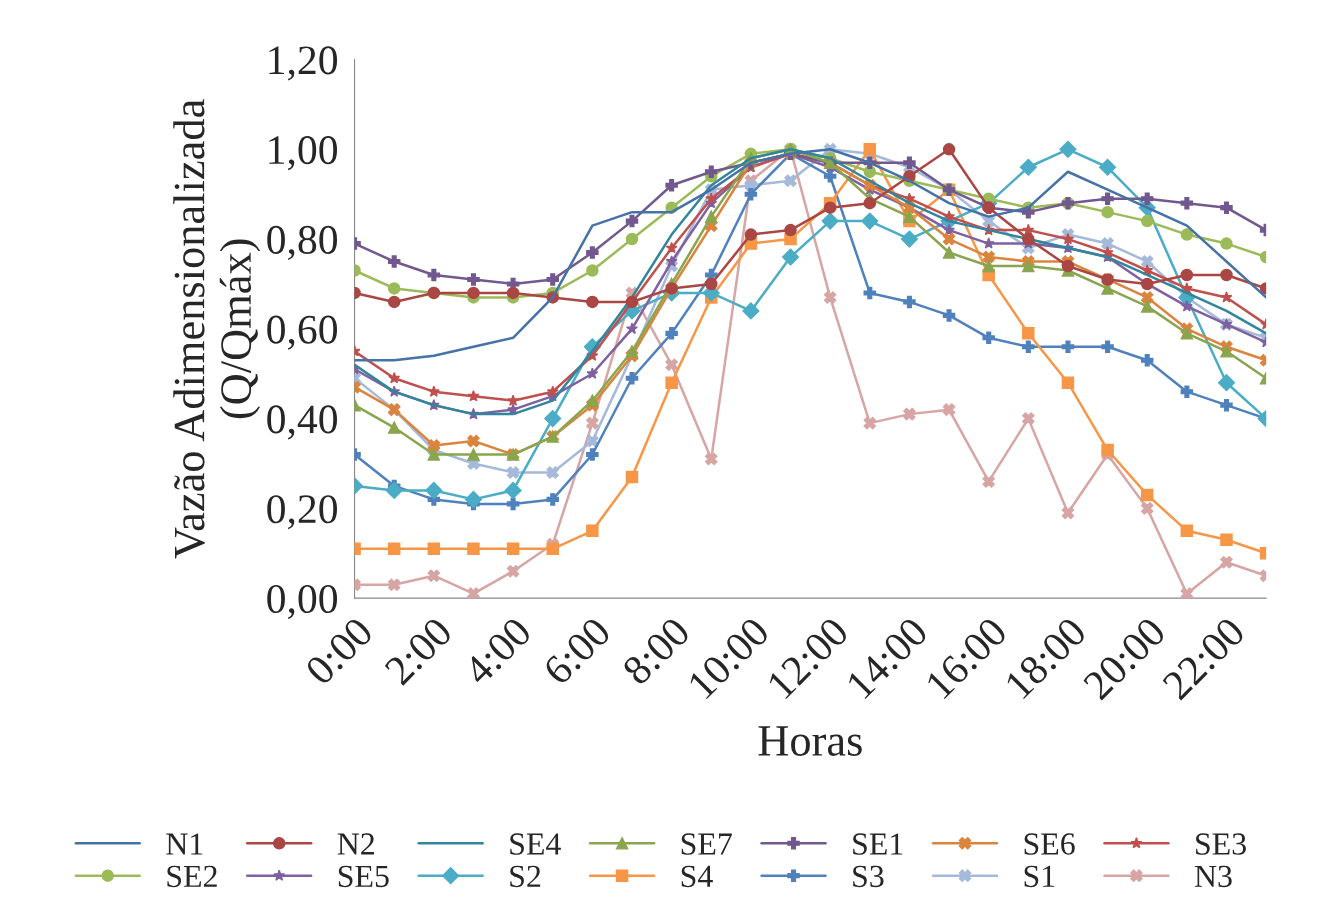 The width and height of the screenshot is (1323, 916). Describe the element at coordinates (1049, 844) in the screenshot. I see `legend-label: SE6` at that location.